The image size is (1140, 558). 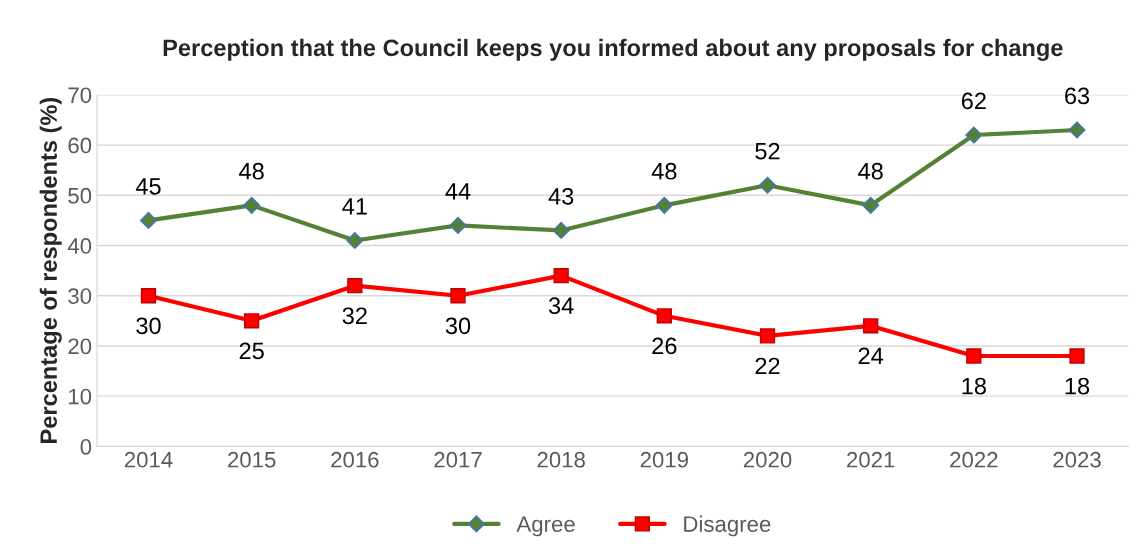 I want to click on data-label: 43, so click(x=561, y=196).